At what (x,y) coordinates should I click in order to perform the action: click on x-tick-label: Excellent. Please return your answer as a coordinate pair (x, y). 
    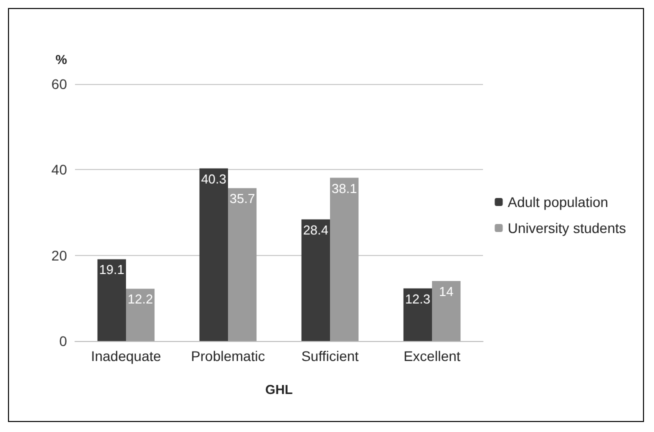
    Looking at the image, I should click on (432, 356).